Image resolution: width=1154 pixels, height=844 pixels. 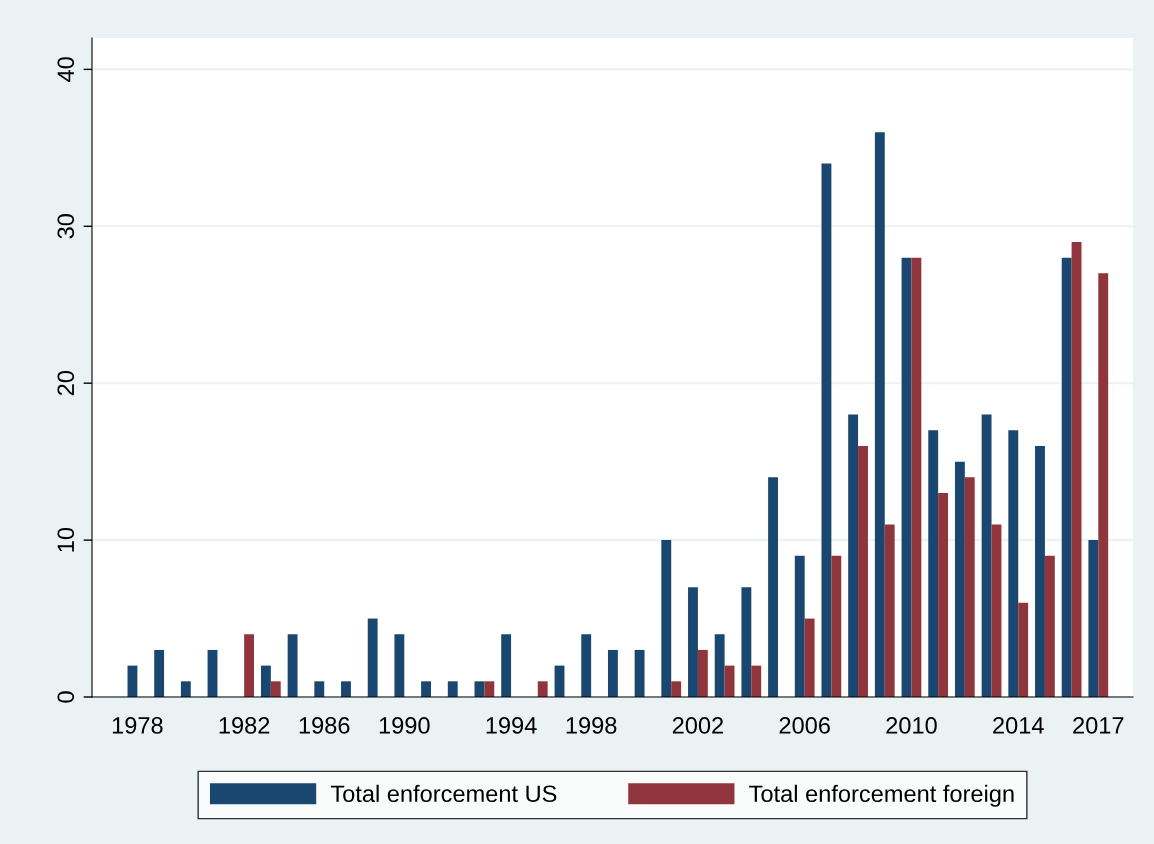 I want to click on x-tick-label: 1986, so click(x=324, y=725).